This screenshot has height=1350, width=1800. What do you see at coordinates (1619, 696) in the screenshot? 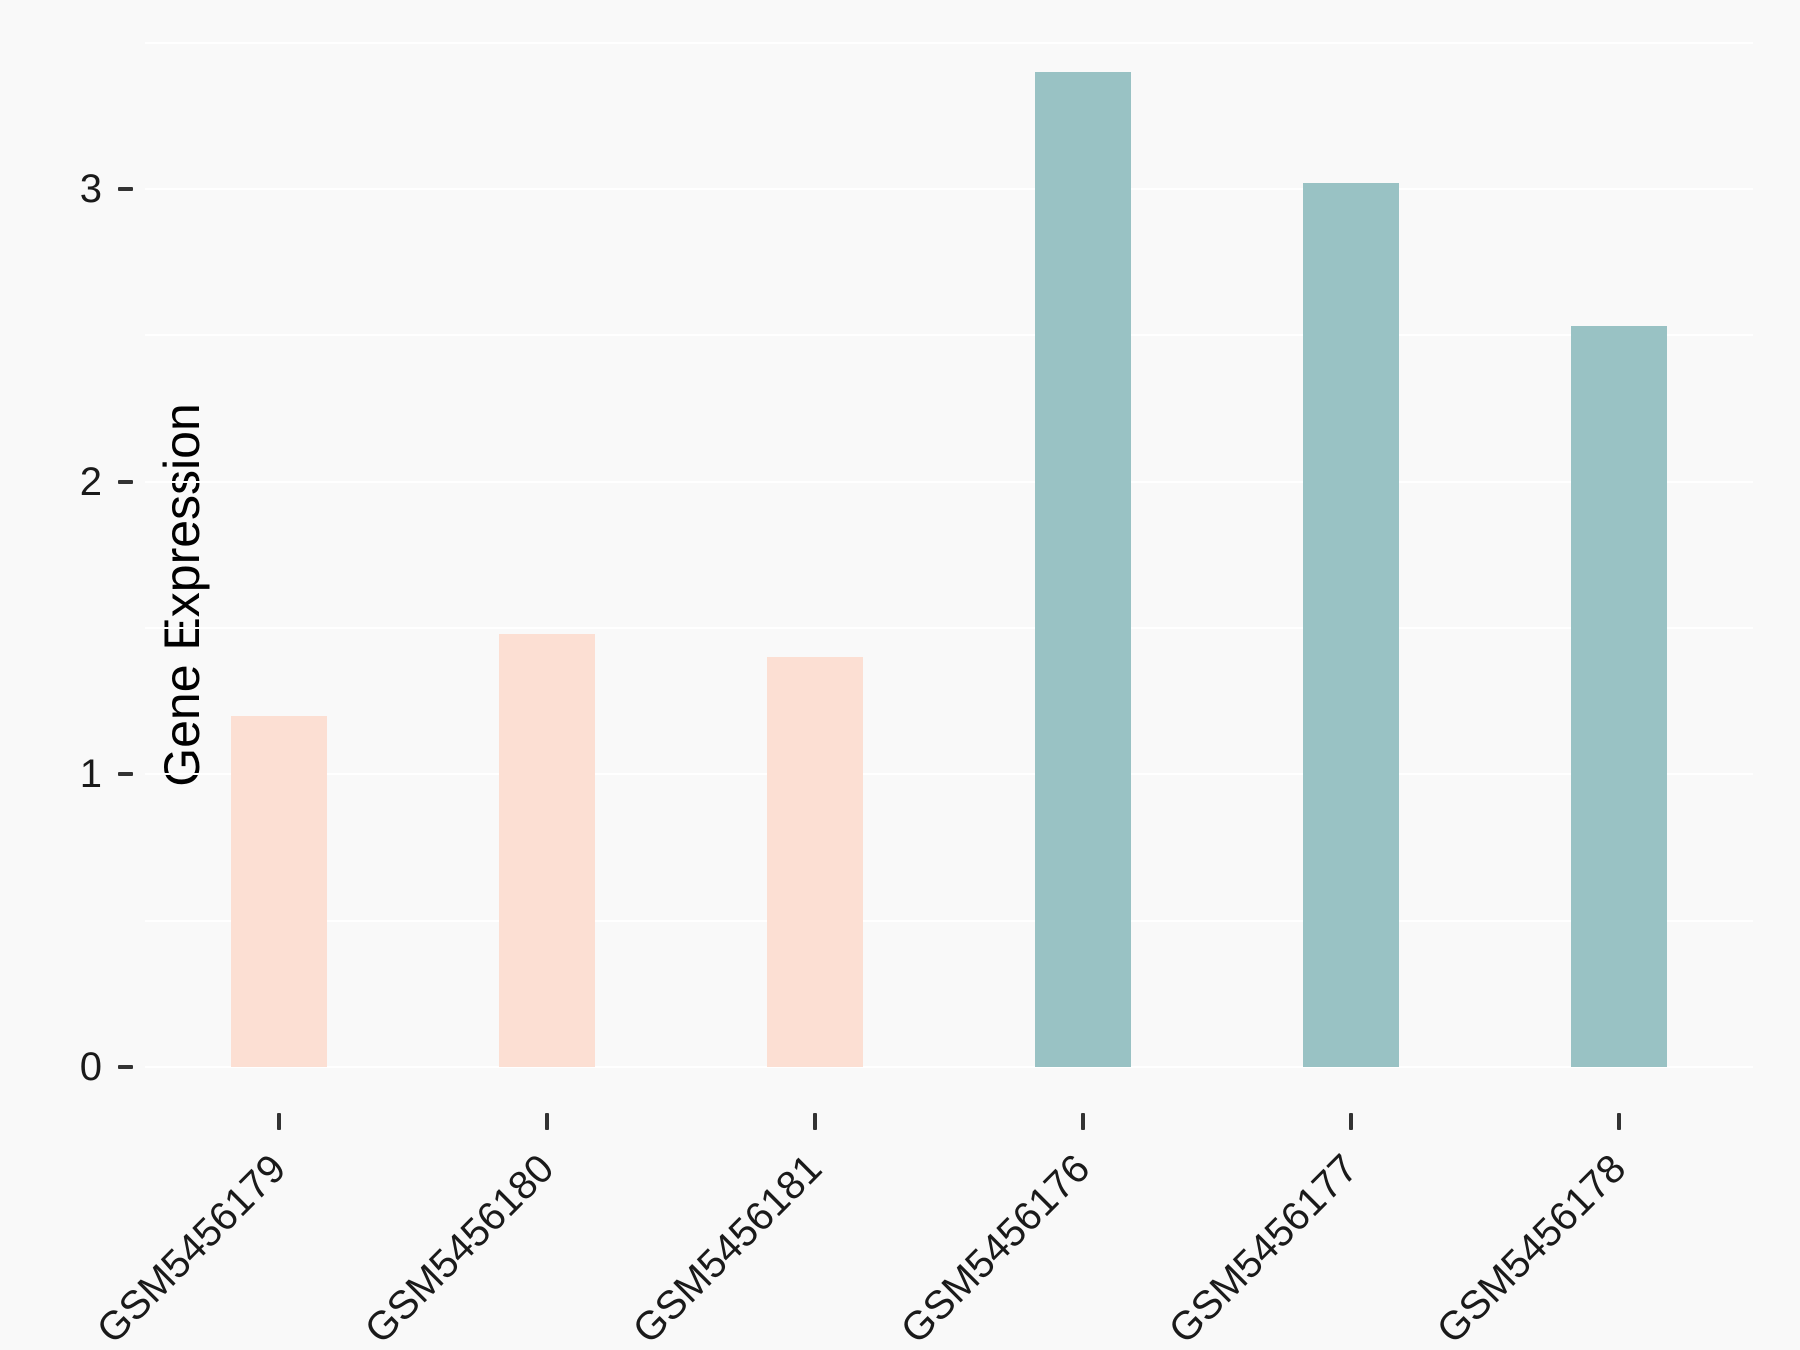
I see `bar-GSM5456178` at bounding box center [1619, 696].